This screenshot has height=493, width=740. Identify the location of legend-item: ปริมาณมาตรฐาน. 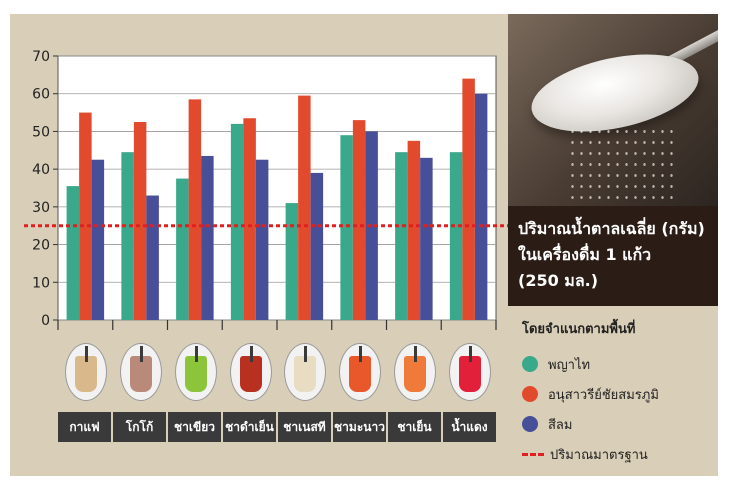
(617, 454).